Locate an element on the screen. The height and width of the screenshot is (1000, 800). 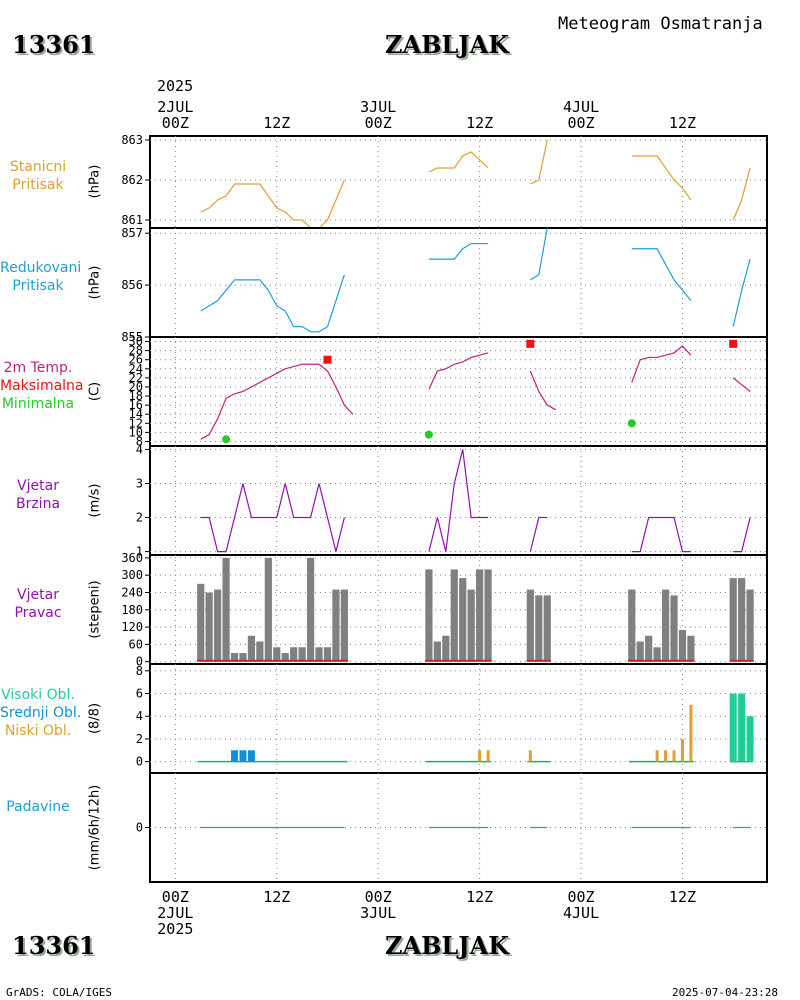
temperature-label: 2m Temp. Maksimalna Minimalna is located at coordinates (42, 386).